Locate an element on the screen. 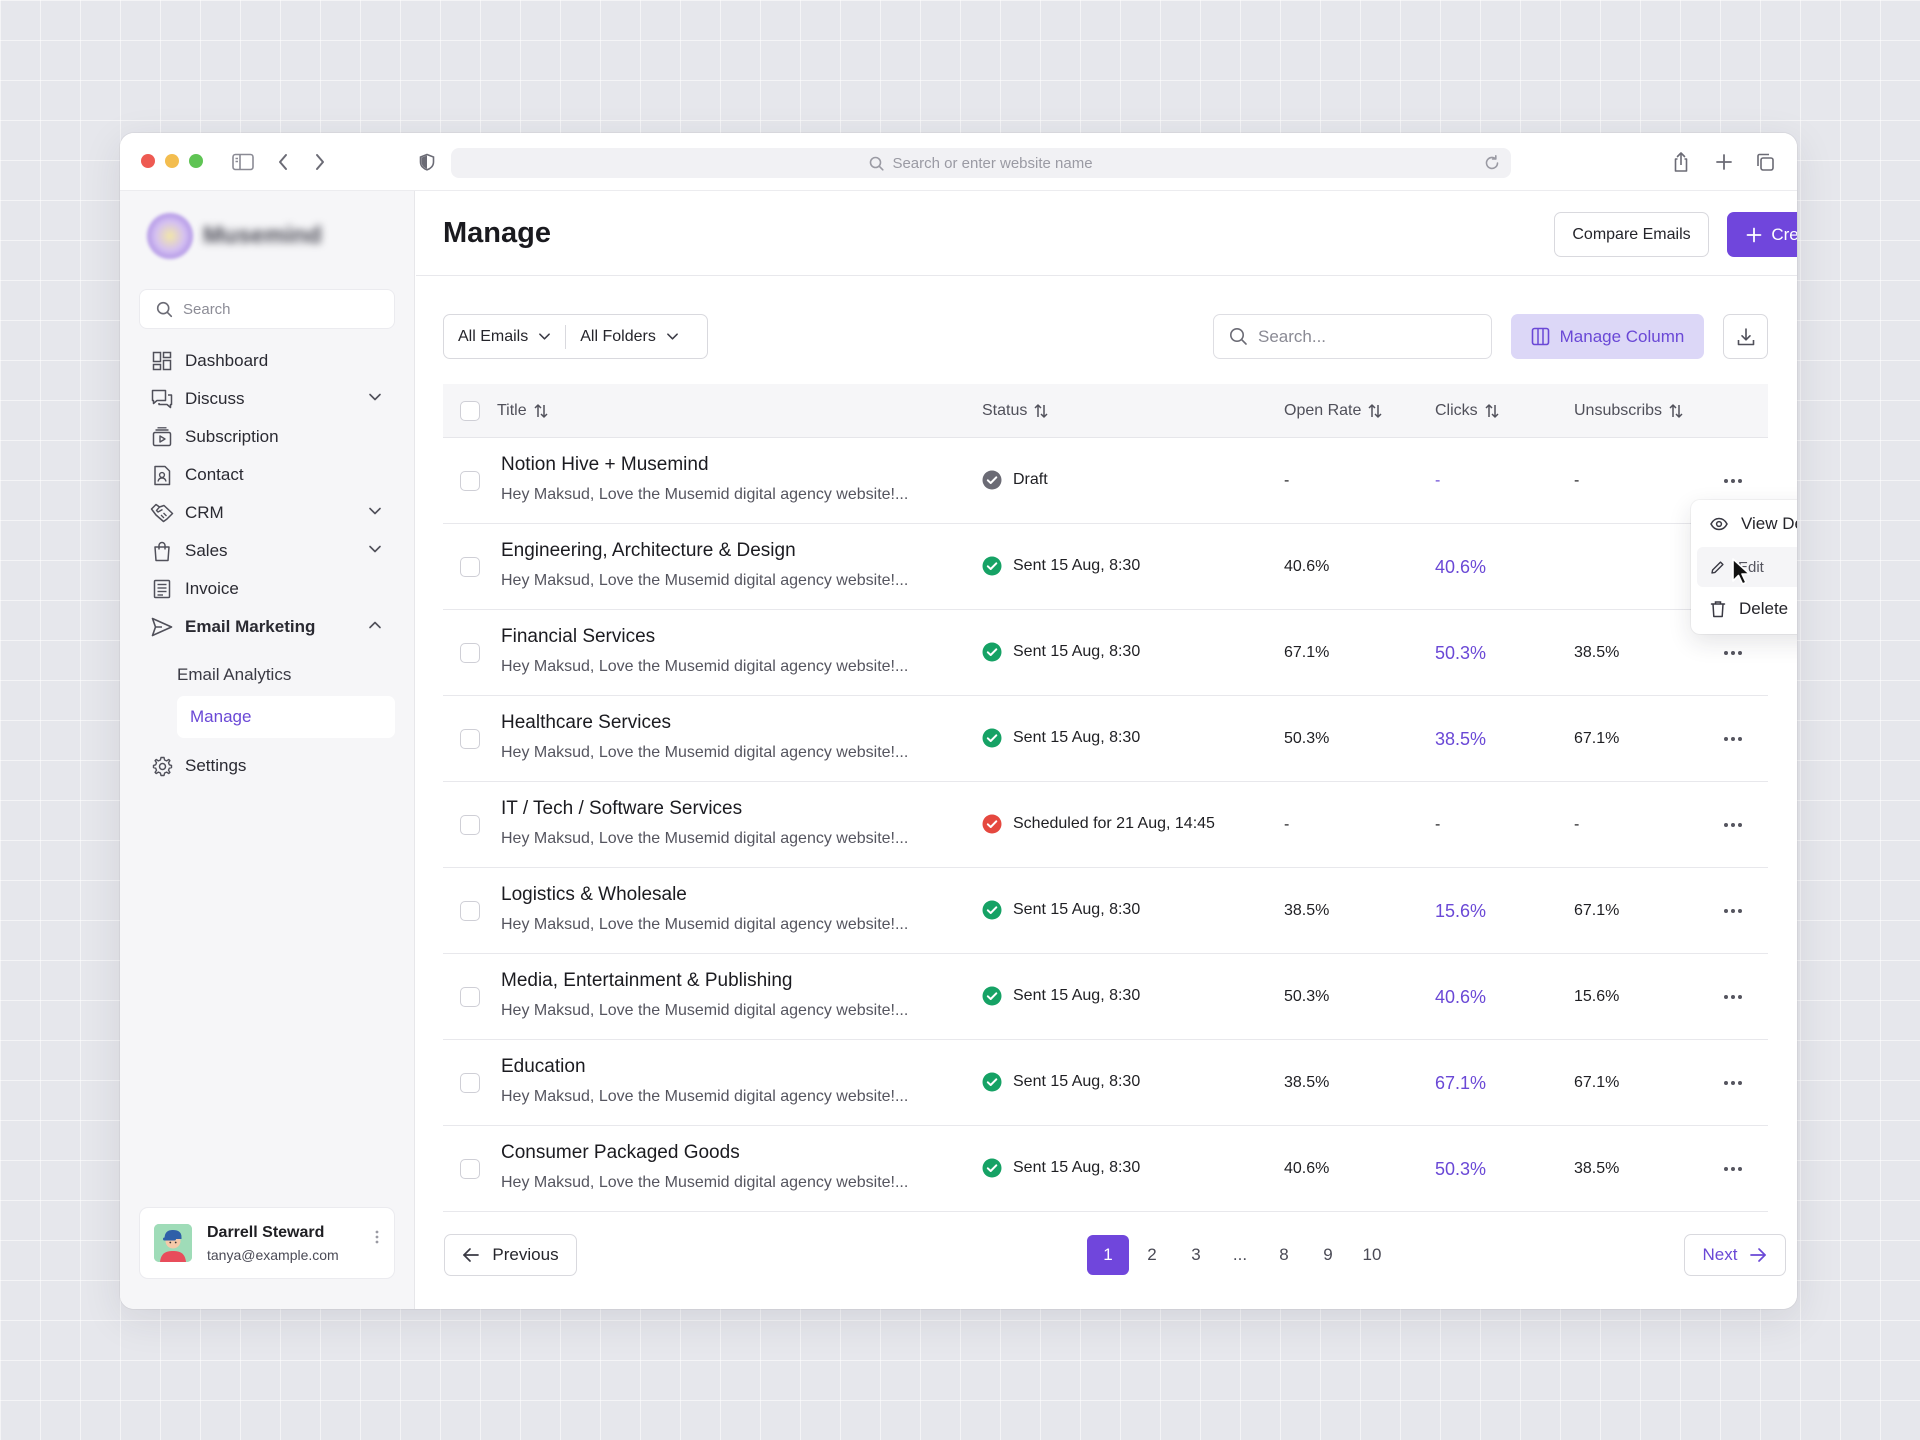 This screenshot has height=1440, width=1920. page-number-button: 10 is located at coordinates (1372, 1254).